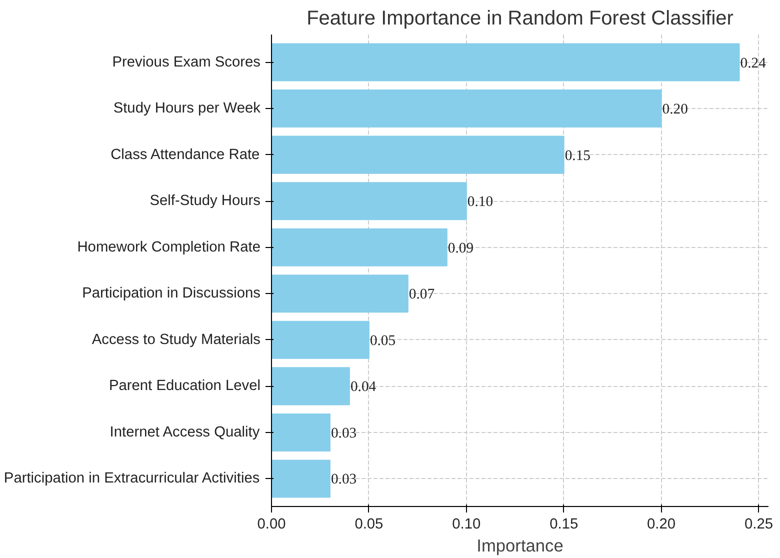 This screenshot has height=558, width=780. I want to click on x-axis-title: Importance, so click(520, 546).